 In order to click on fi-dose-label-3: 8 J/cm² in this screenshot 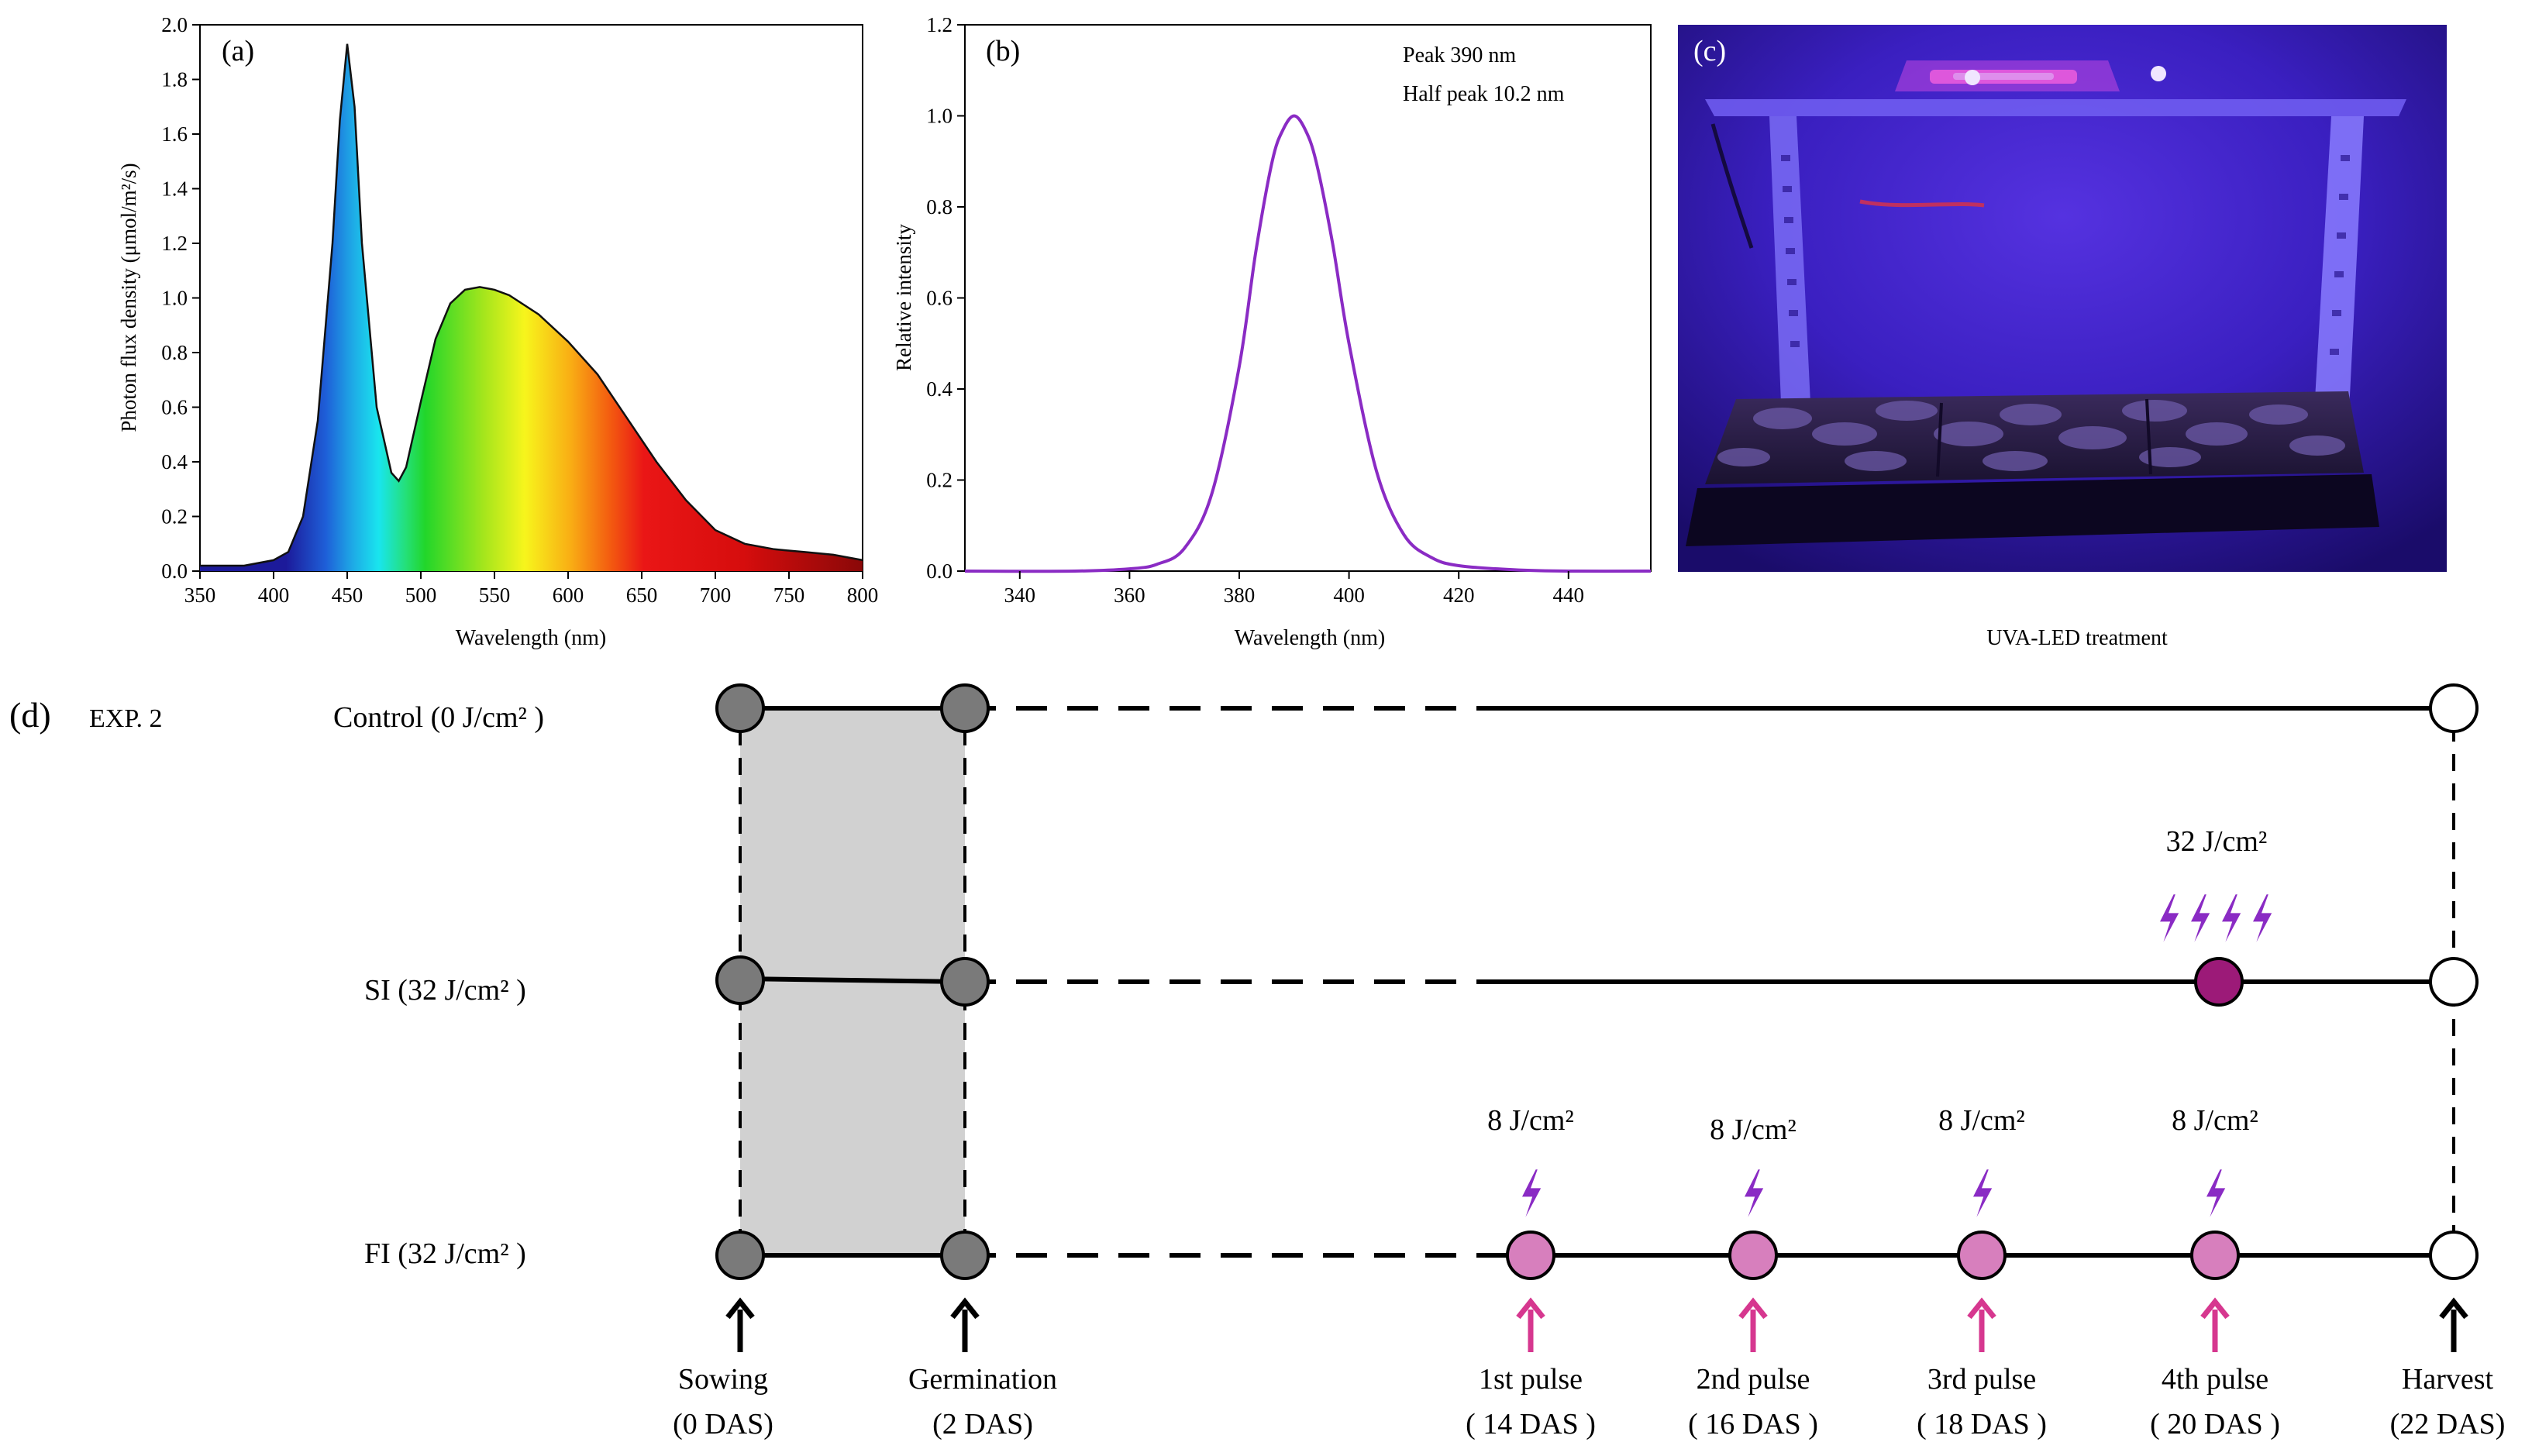, I will do `click(1981, 1120)`.